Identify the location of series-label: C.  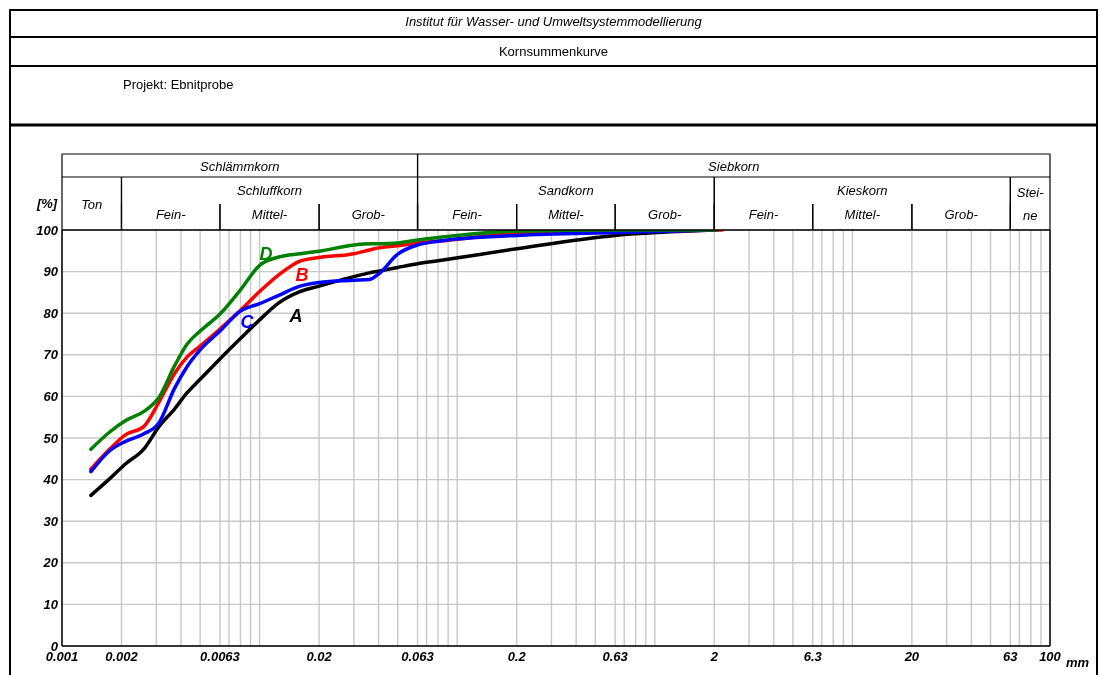
(247, 322).